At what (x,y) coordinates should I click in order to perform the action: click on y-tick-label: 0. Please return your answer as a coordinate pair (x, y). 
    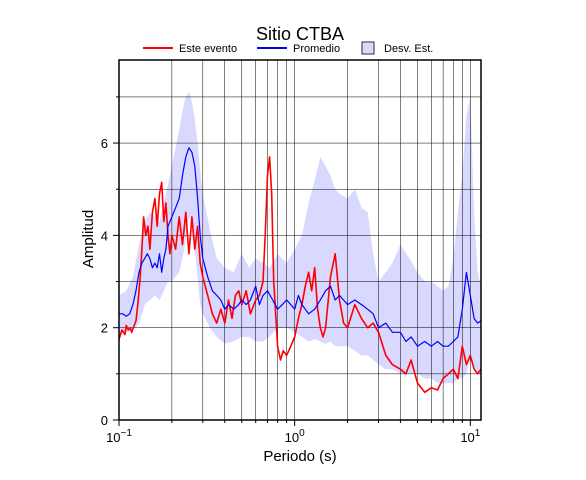
    Looking at the image, I should click on (104, 420).